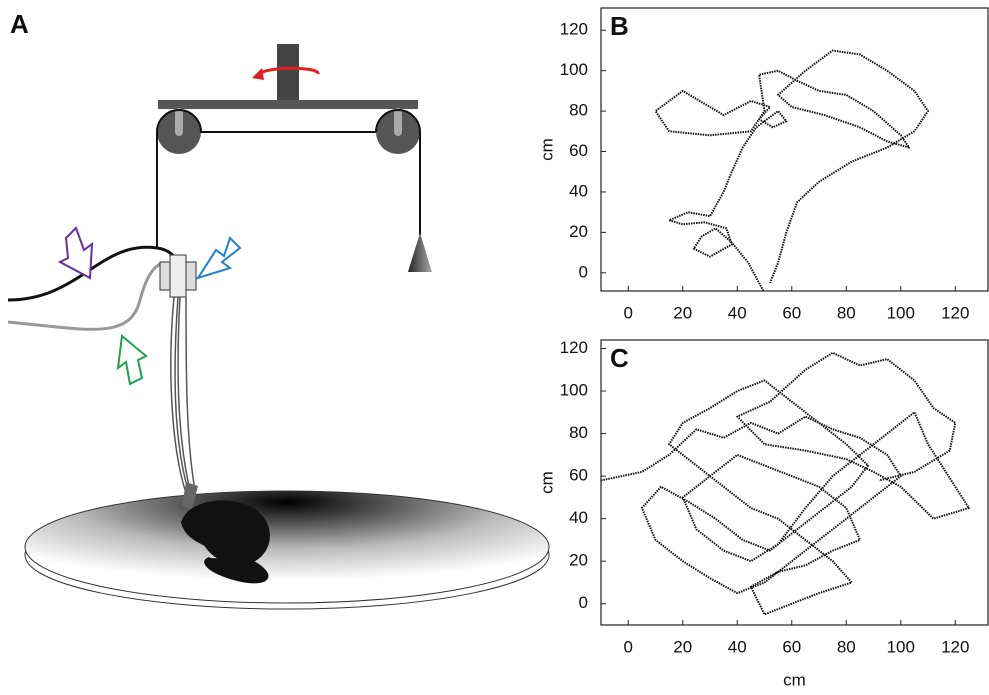 Image resolution: width=989 pixels, height=695 pixels. What do you see at coordinates (225, 542) in the screenshot?
I see `mouse` at bounding box center [225, 542].